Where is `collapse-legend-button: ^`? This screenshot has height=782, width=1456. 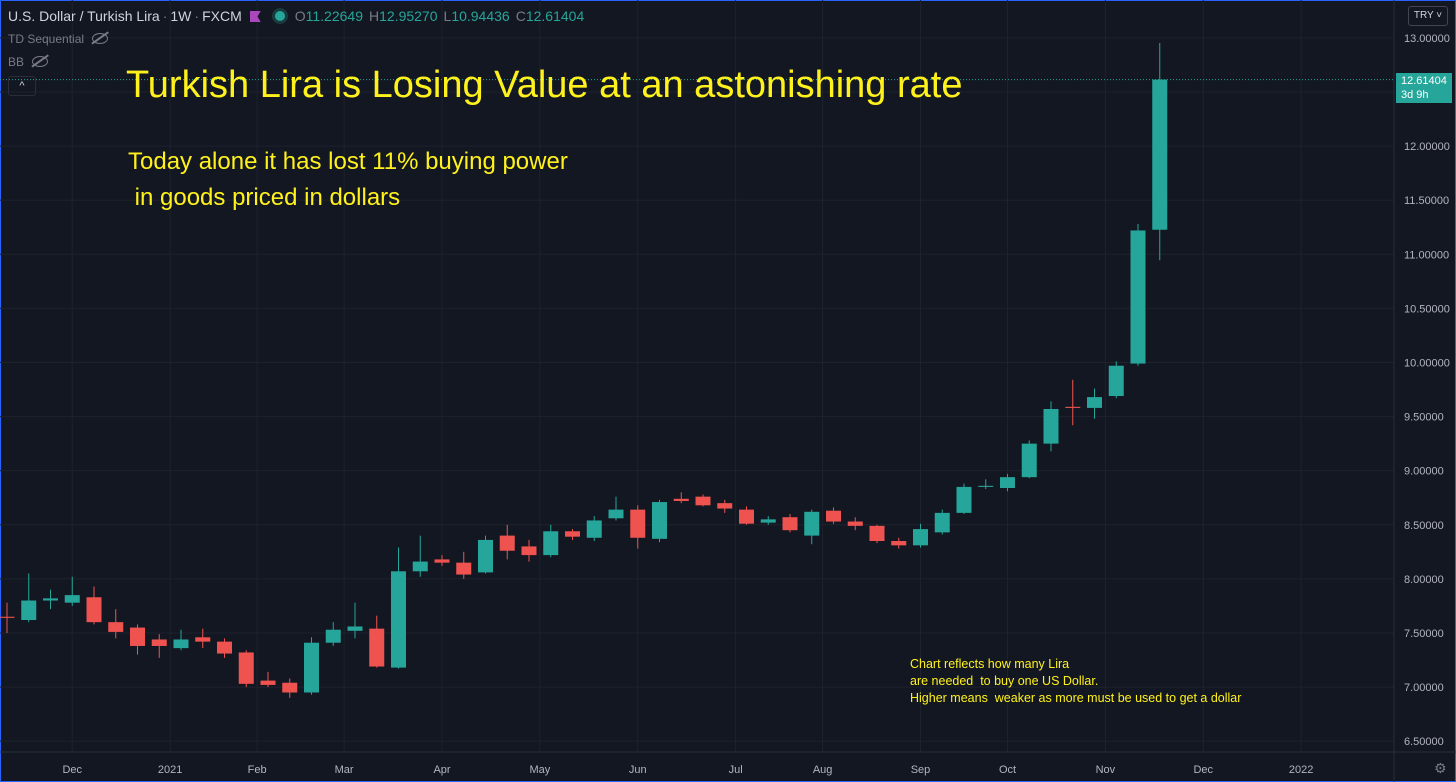 collapse-legend-button: ^ is located at coordinates (22, 86).